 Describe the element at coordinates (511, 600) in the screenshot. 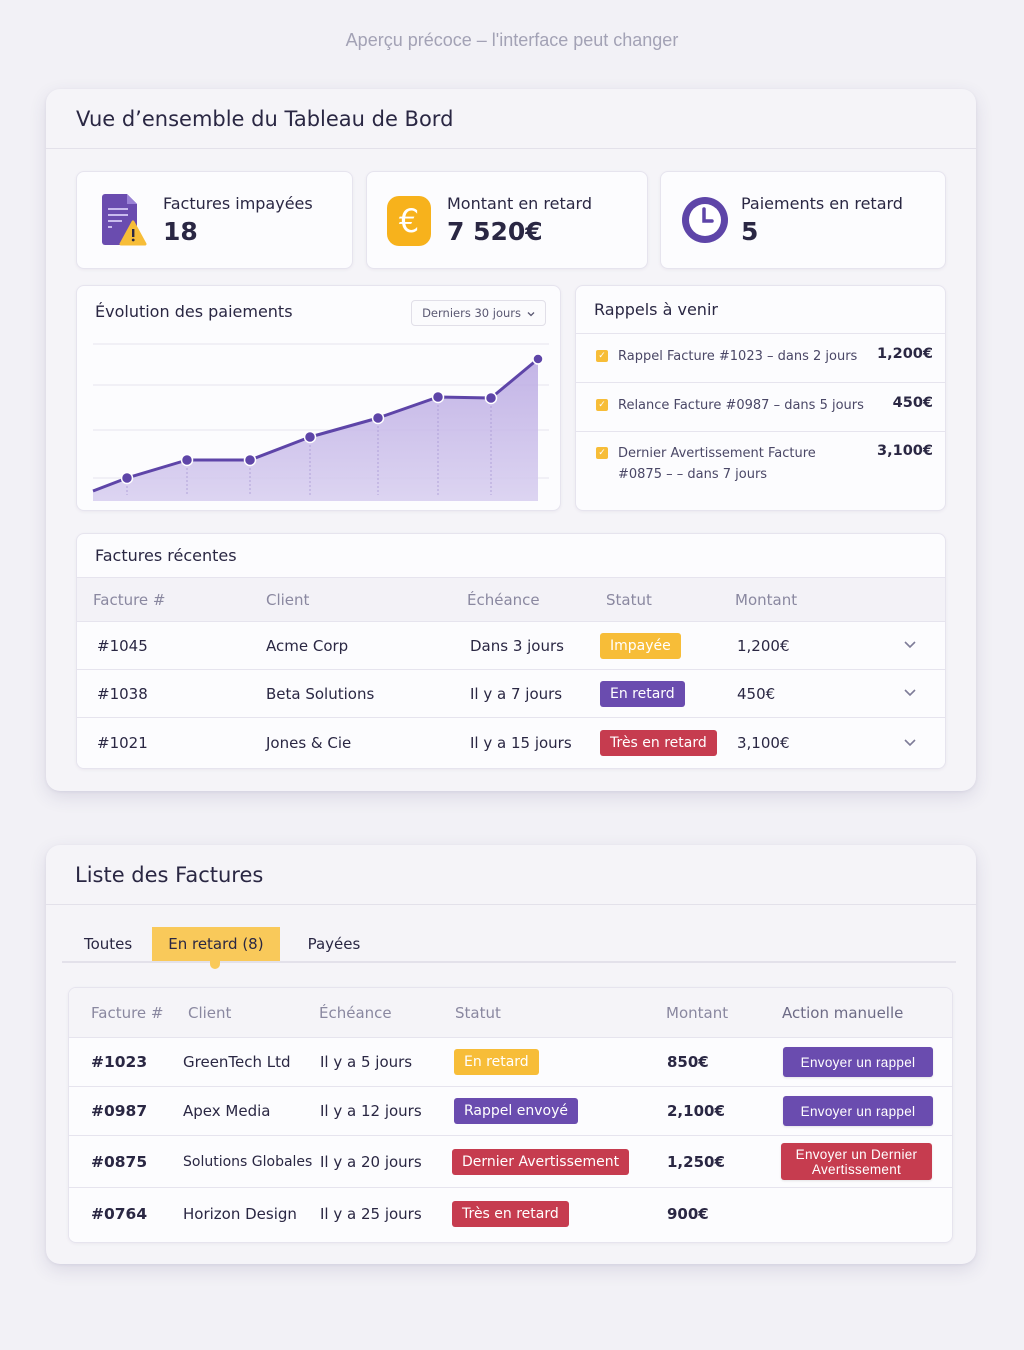

I see `recent-table-header: Facture # Client Échéance Statut Montant` at that location.